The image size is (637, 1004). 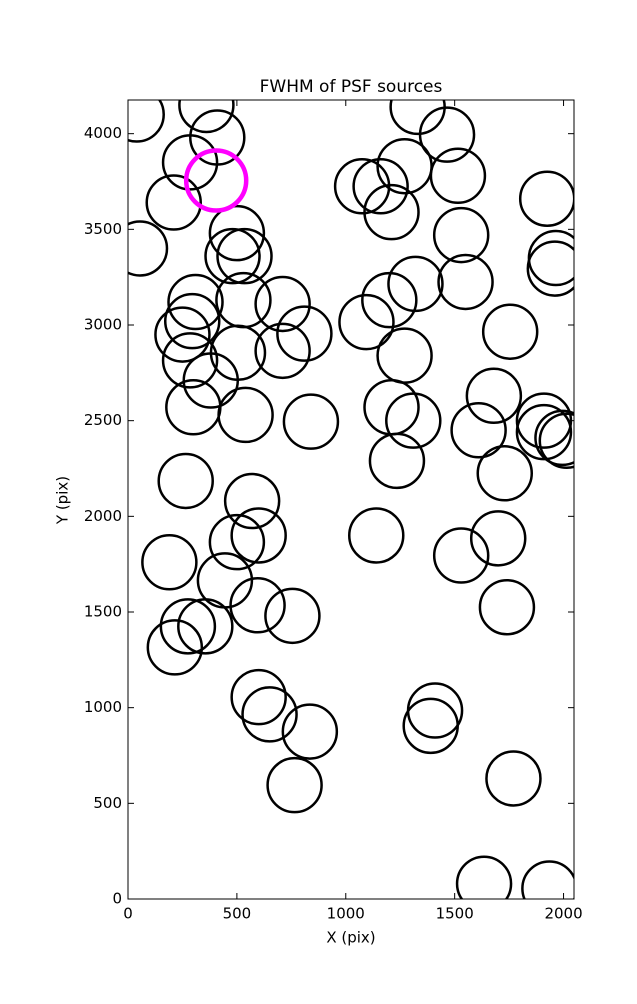 I want to click on y-tick-label: 0, so click(x=117, y=899).